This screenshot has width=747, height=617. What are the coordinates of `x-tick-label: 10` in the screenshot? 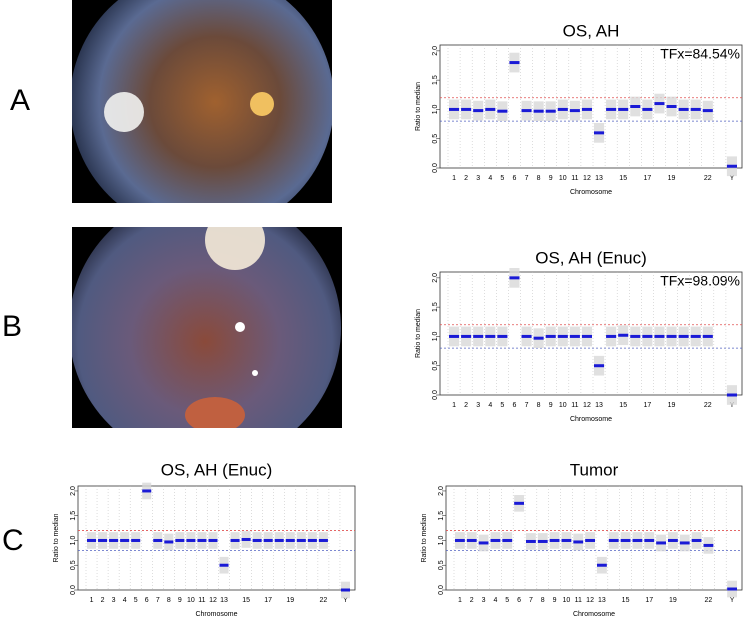 It's located at (567, 600).